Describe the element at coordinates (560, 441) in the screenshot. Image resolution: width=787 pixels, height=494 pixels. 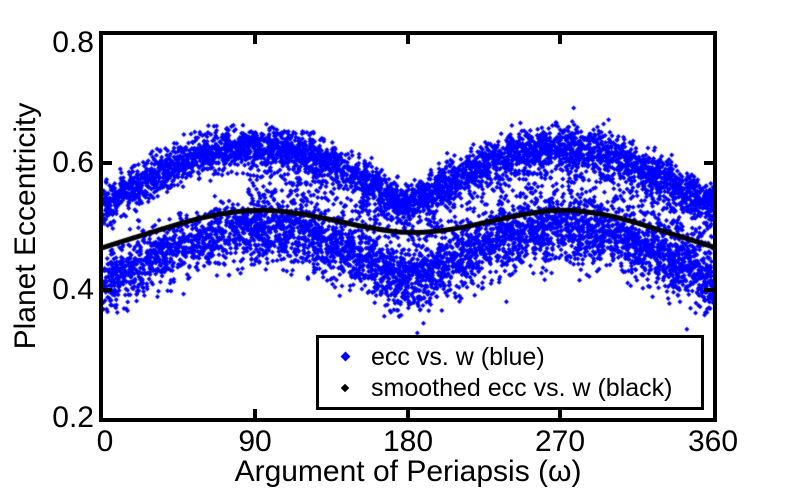
I see `x-tick-label: 270` at that location.